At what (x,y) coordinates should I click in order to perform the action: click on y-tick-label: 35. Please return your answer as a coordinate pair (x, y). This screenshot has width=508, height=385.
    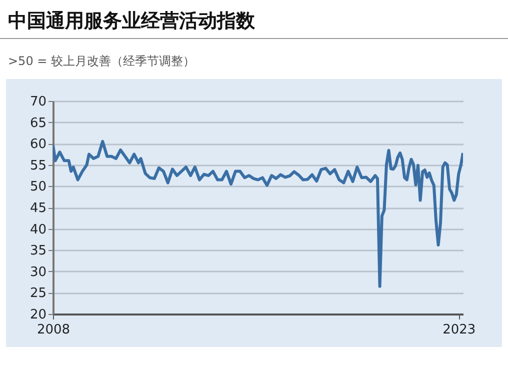
    Looking at the image, I should click on (38, 251).